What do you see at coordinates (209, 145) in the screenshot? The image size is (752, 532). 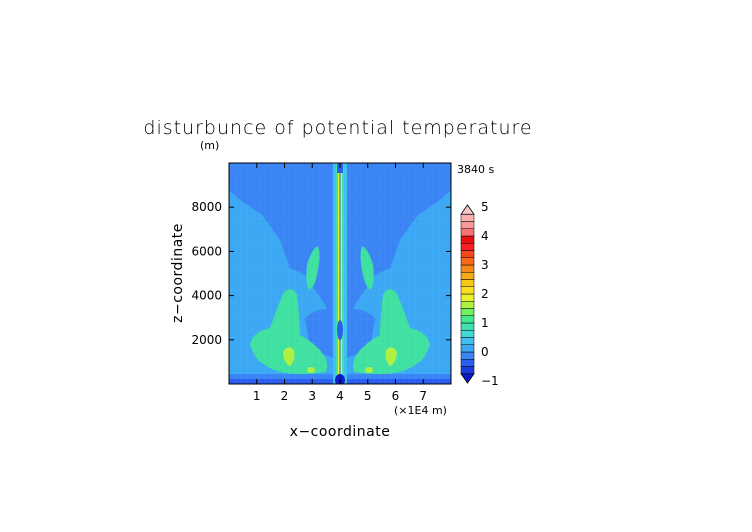 I see `y-unit-label: (m)` at bounding box center [209, 145].